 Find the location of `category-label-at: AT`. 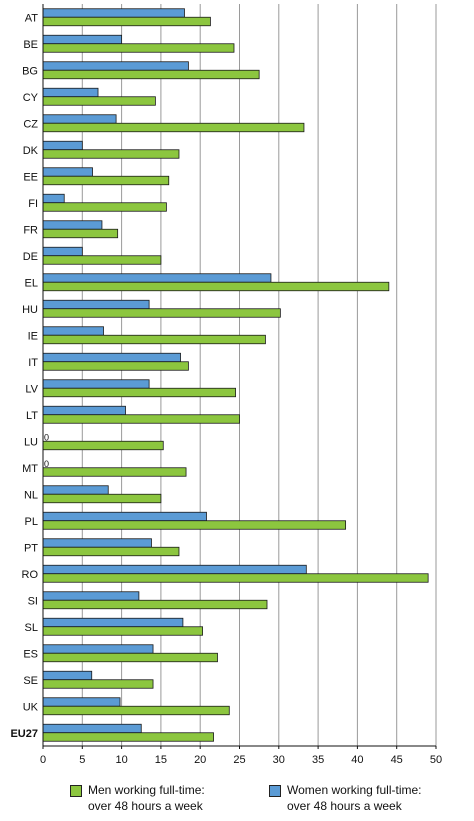

category-label-at: AT is located at coordinates (32, 18).